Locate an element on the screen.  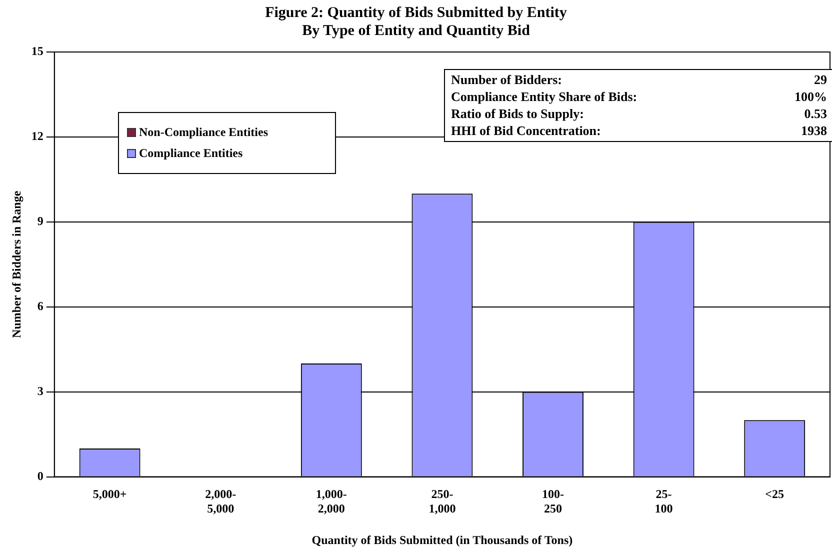
legend-label: Compliance Entities is located at coordinates (191, 153).